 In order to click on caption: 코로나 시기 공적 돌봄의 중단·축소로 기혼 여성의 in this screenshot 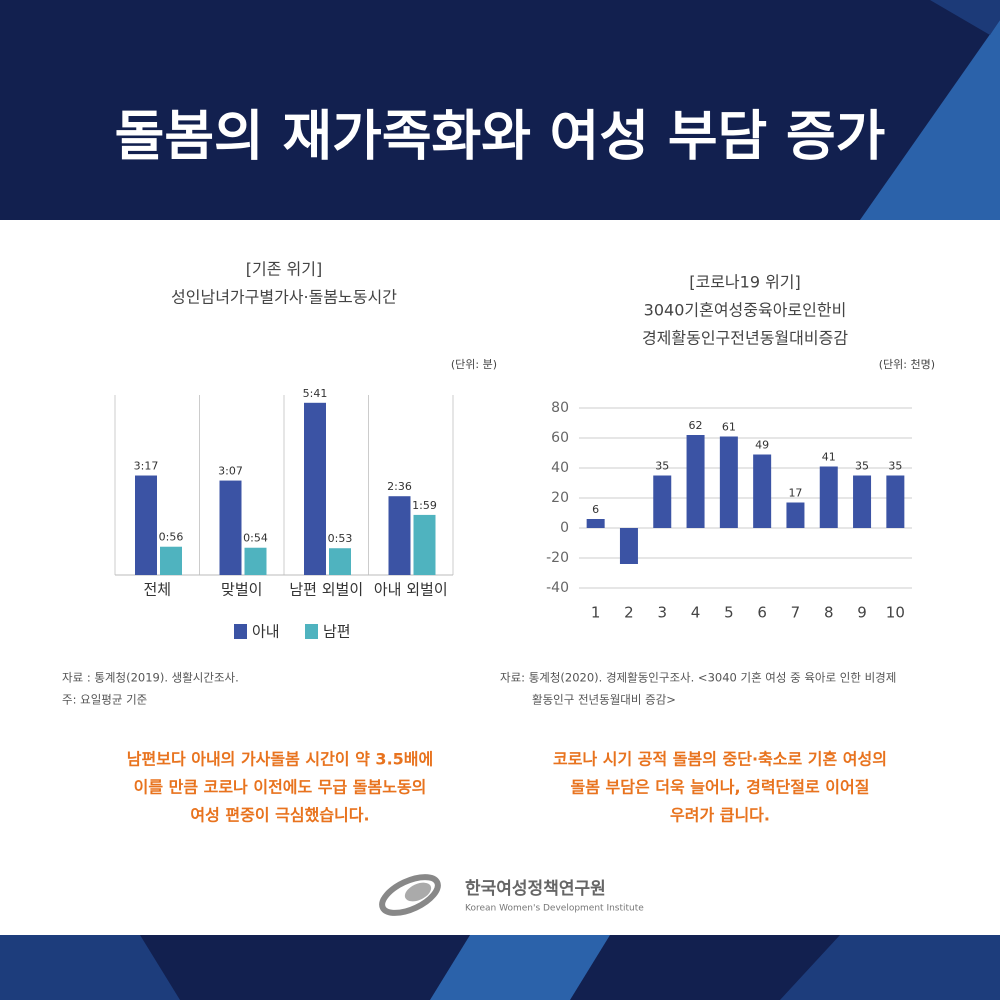, I will do `click(720, 759)`.